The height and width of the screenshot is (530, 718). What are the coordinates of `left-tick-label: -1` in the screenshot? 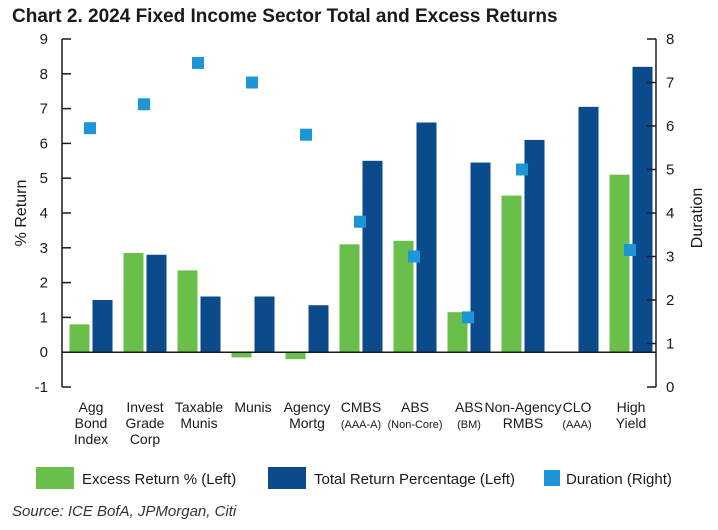 It's located at (41, 387).